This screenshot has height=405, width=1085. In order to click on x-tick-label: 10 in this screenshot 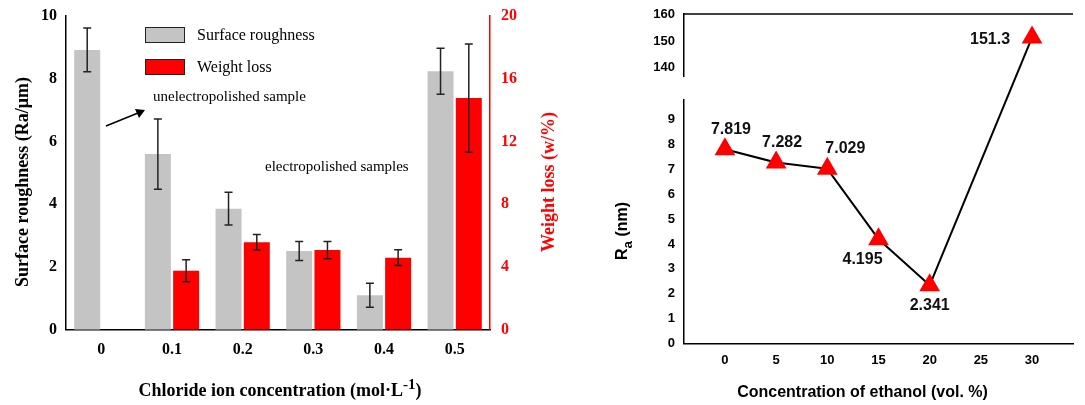, I will do `click(827, 359)`.